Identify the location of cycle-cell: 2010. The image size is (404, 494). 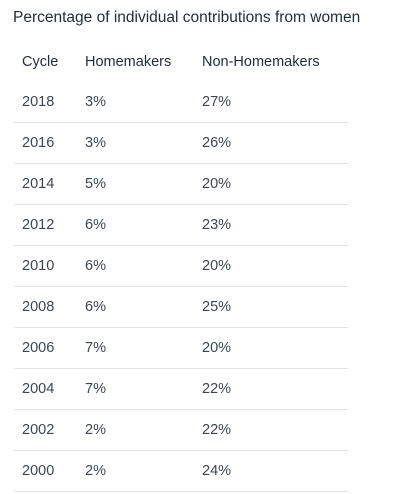
(49, 266).